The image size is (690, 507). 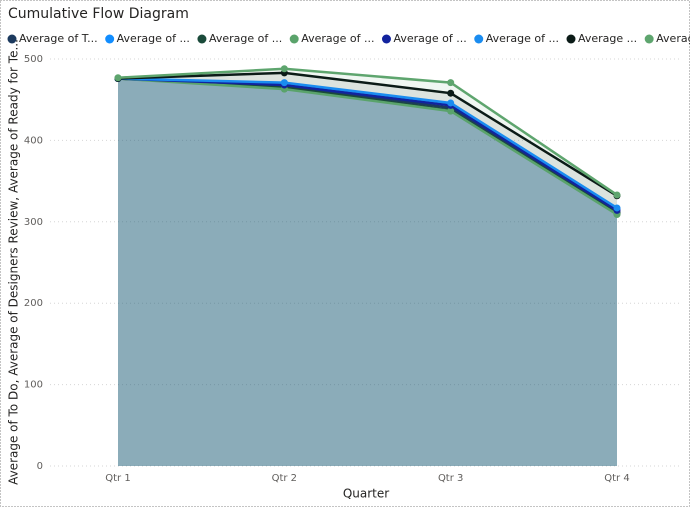 What do you see at coordinates (33, 385) in the screenshot?
I see `y-tick-label: 100` at bounding box center [33, 385].